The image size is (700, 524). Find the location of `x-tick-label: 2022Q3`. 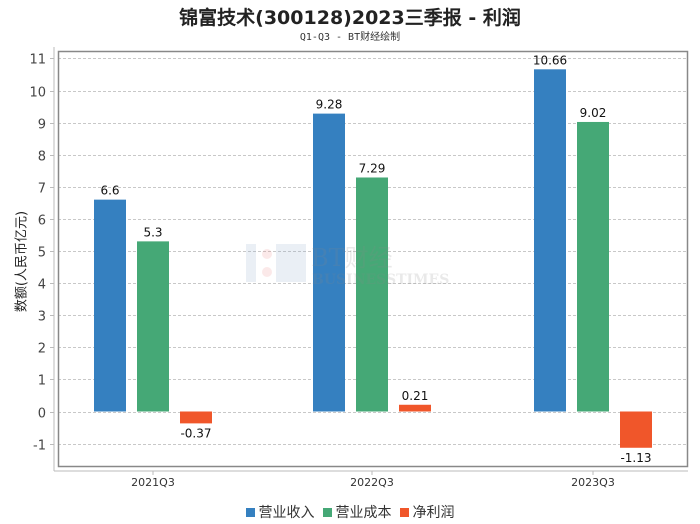

x-tick-label: 2022Q3 is located at coordinates (372, 482).